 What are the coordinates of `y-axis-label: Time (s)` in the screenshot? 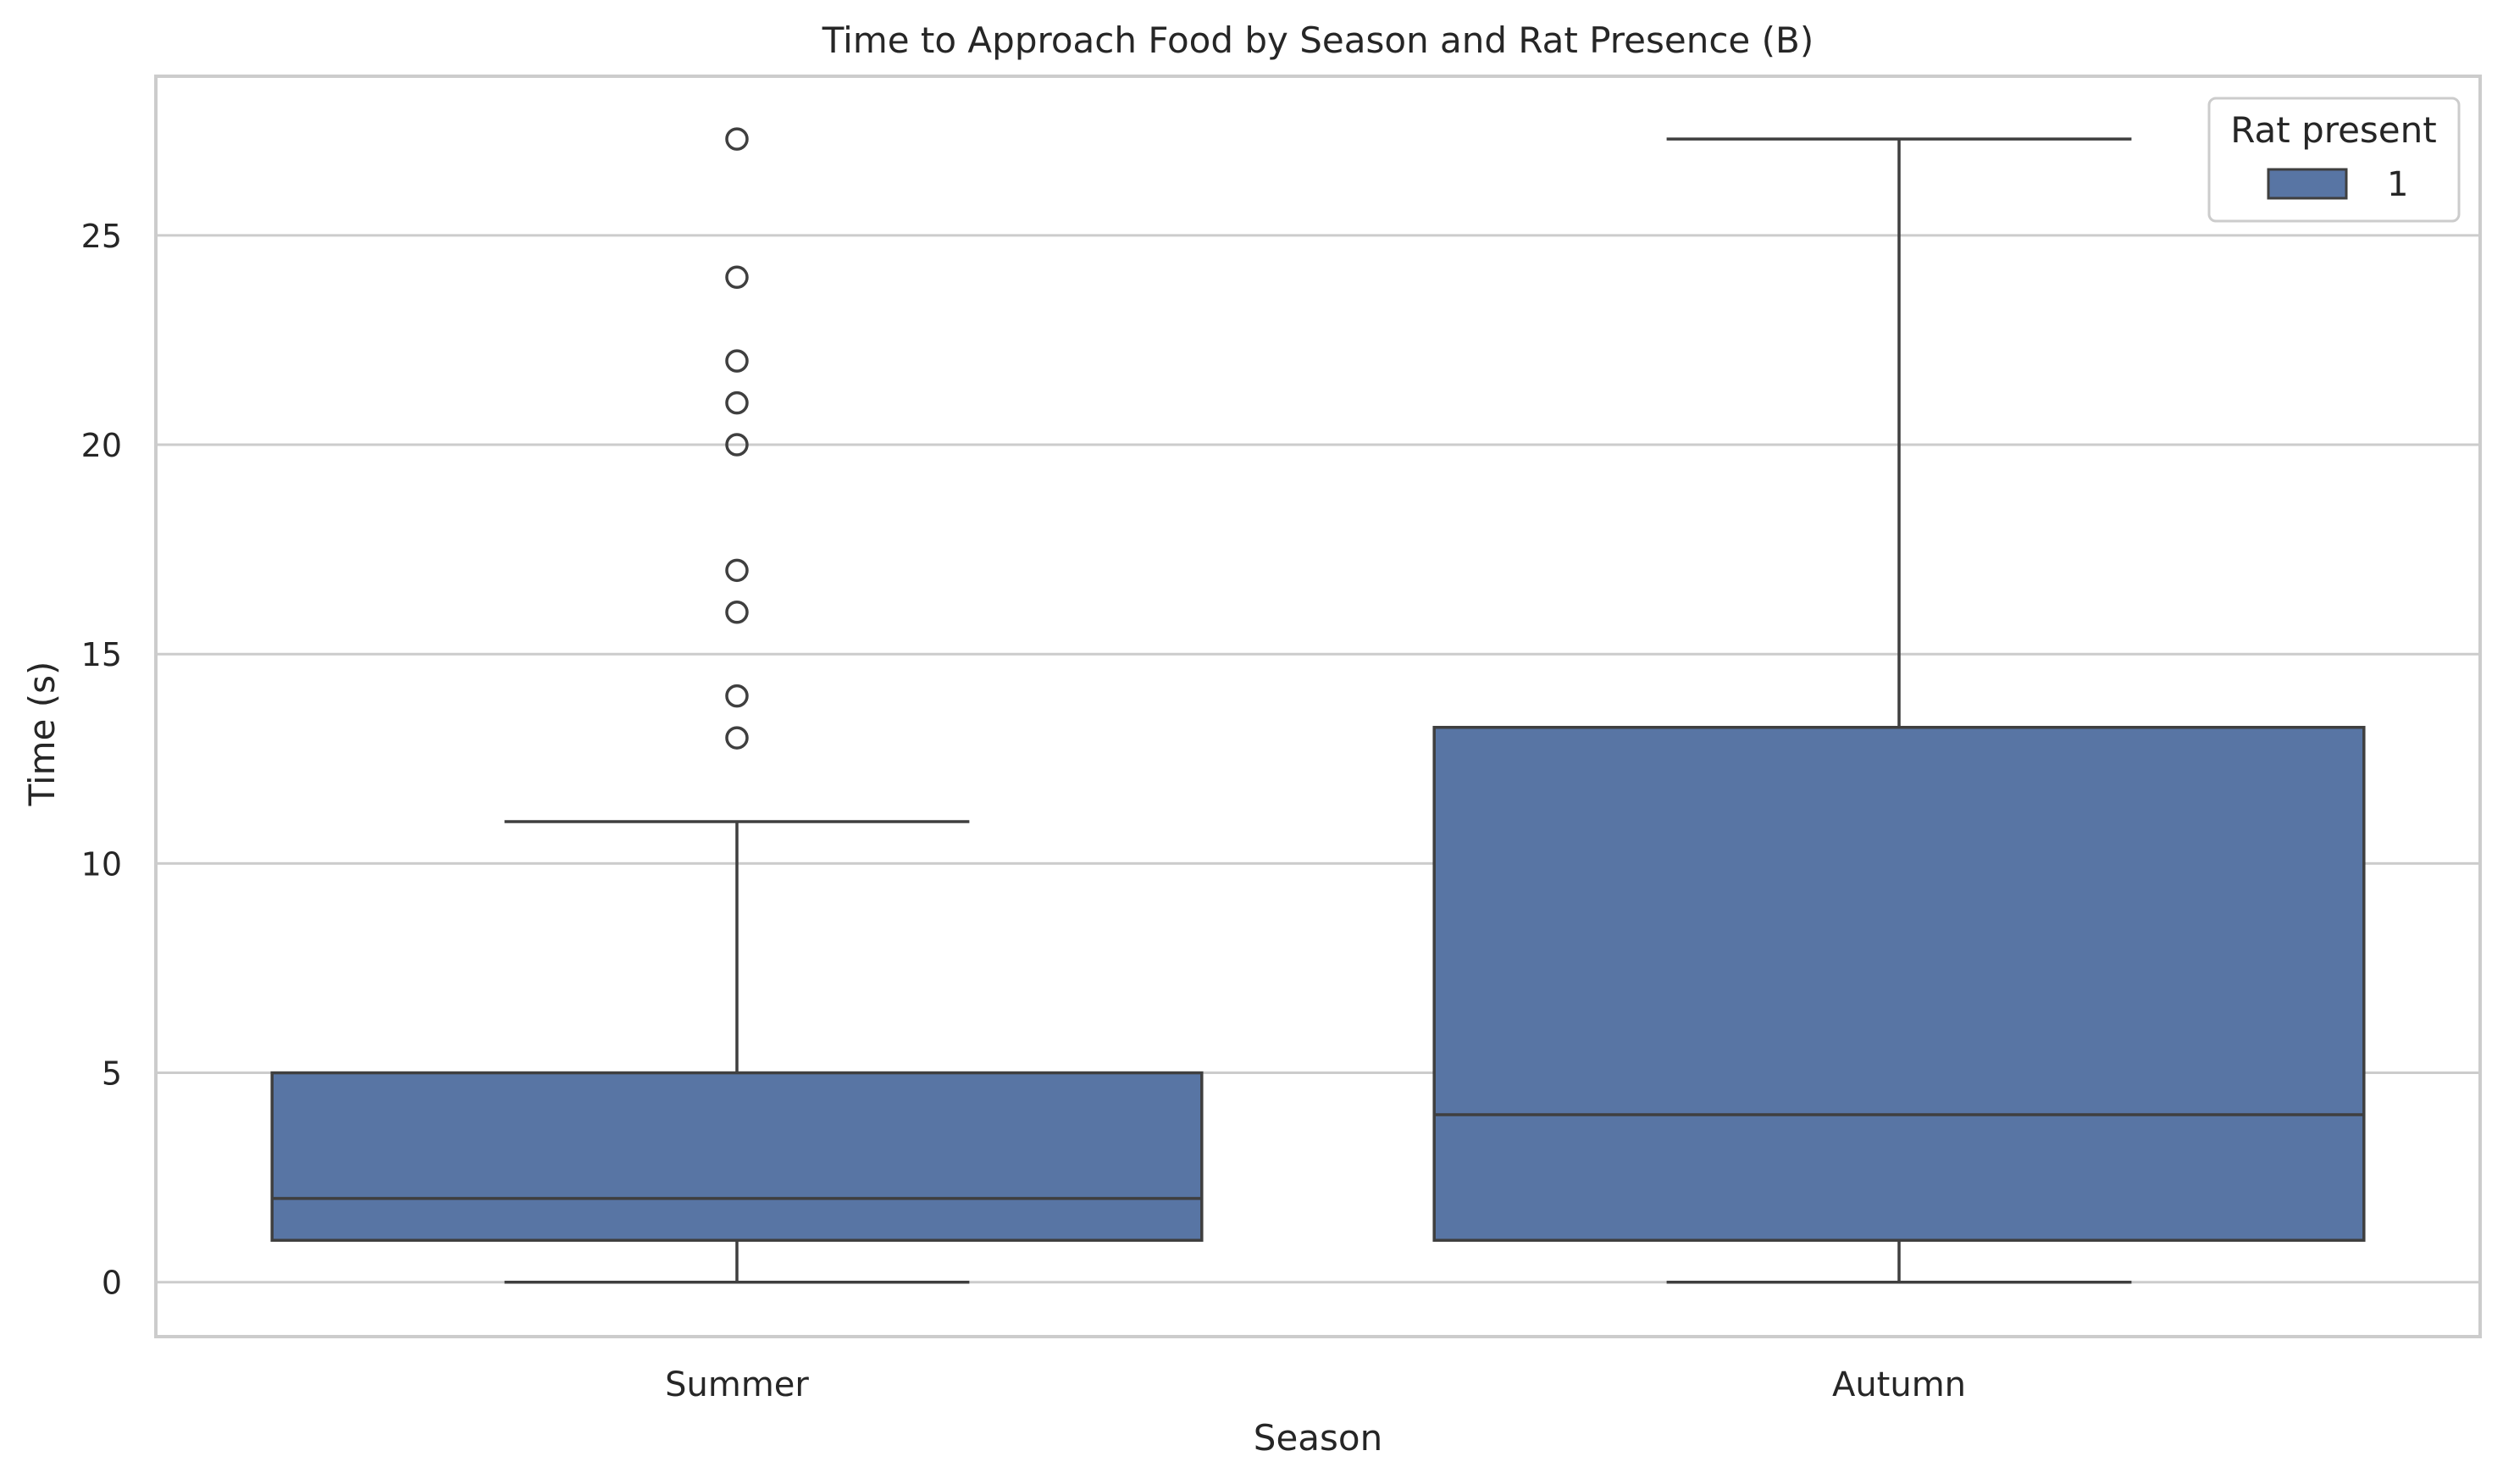 It's located at (42, 734).